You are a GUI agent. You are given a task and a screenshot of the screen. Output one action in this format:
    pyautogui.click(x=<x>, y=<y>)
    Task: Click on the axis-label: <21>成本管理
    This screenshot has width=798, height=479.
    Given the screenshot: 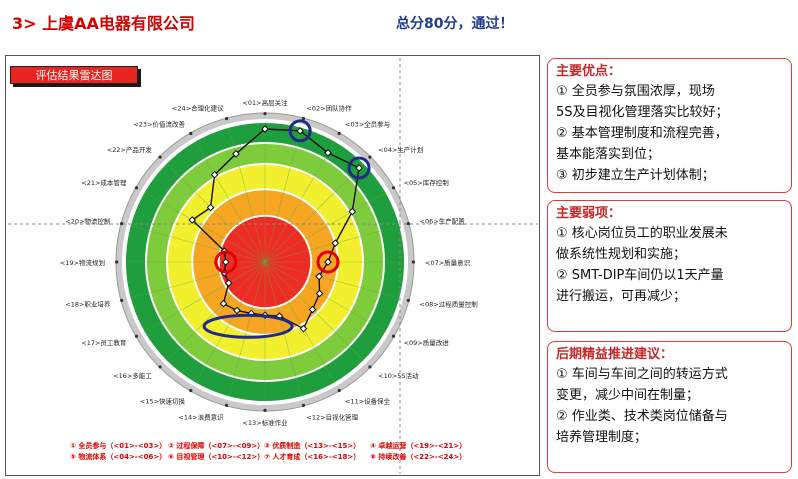 What is the action you would take?
    pyautogui.click(x=104, y=182)
    